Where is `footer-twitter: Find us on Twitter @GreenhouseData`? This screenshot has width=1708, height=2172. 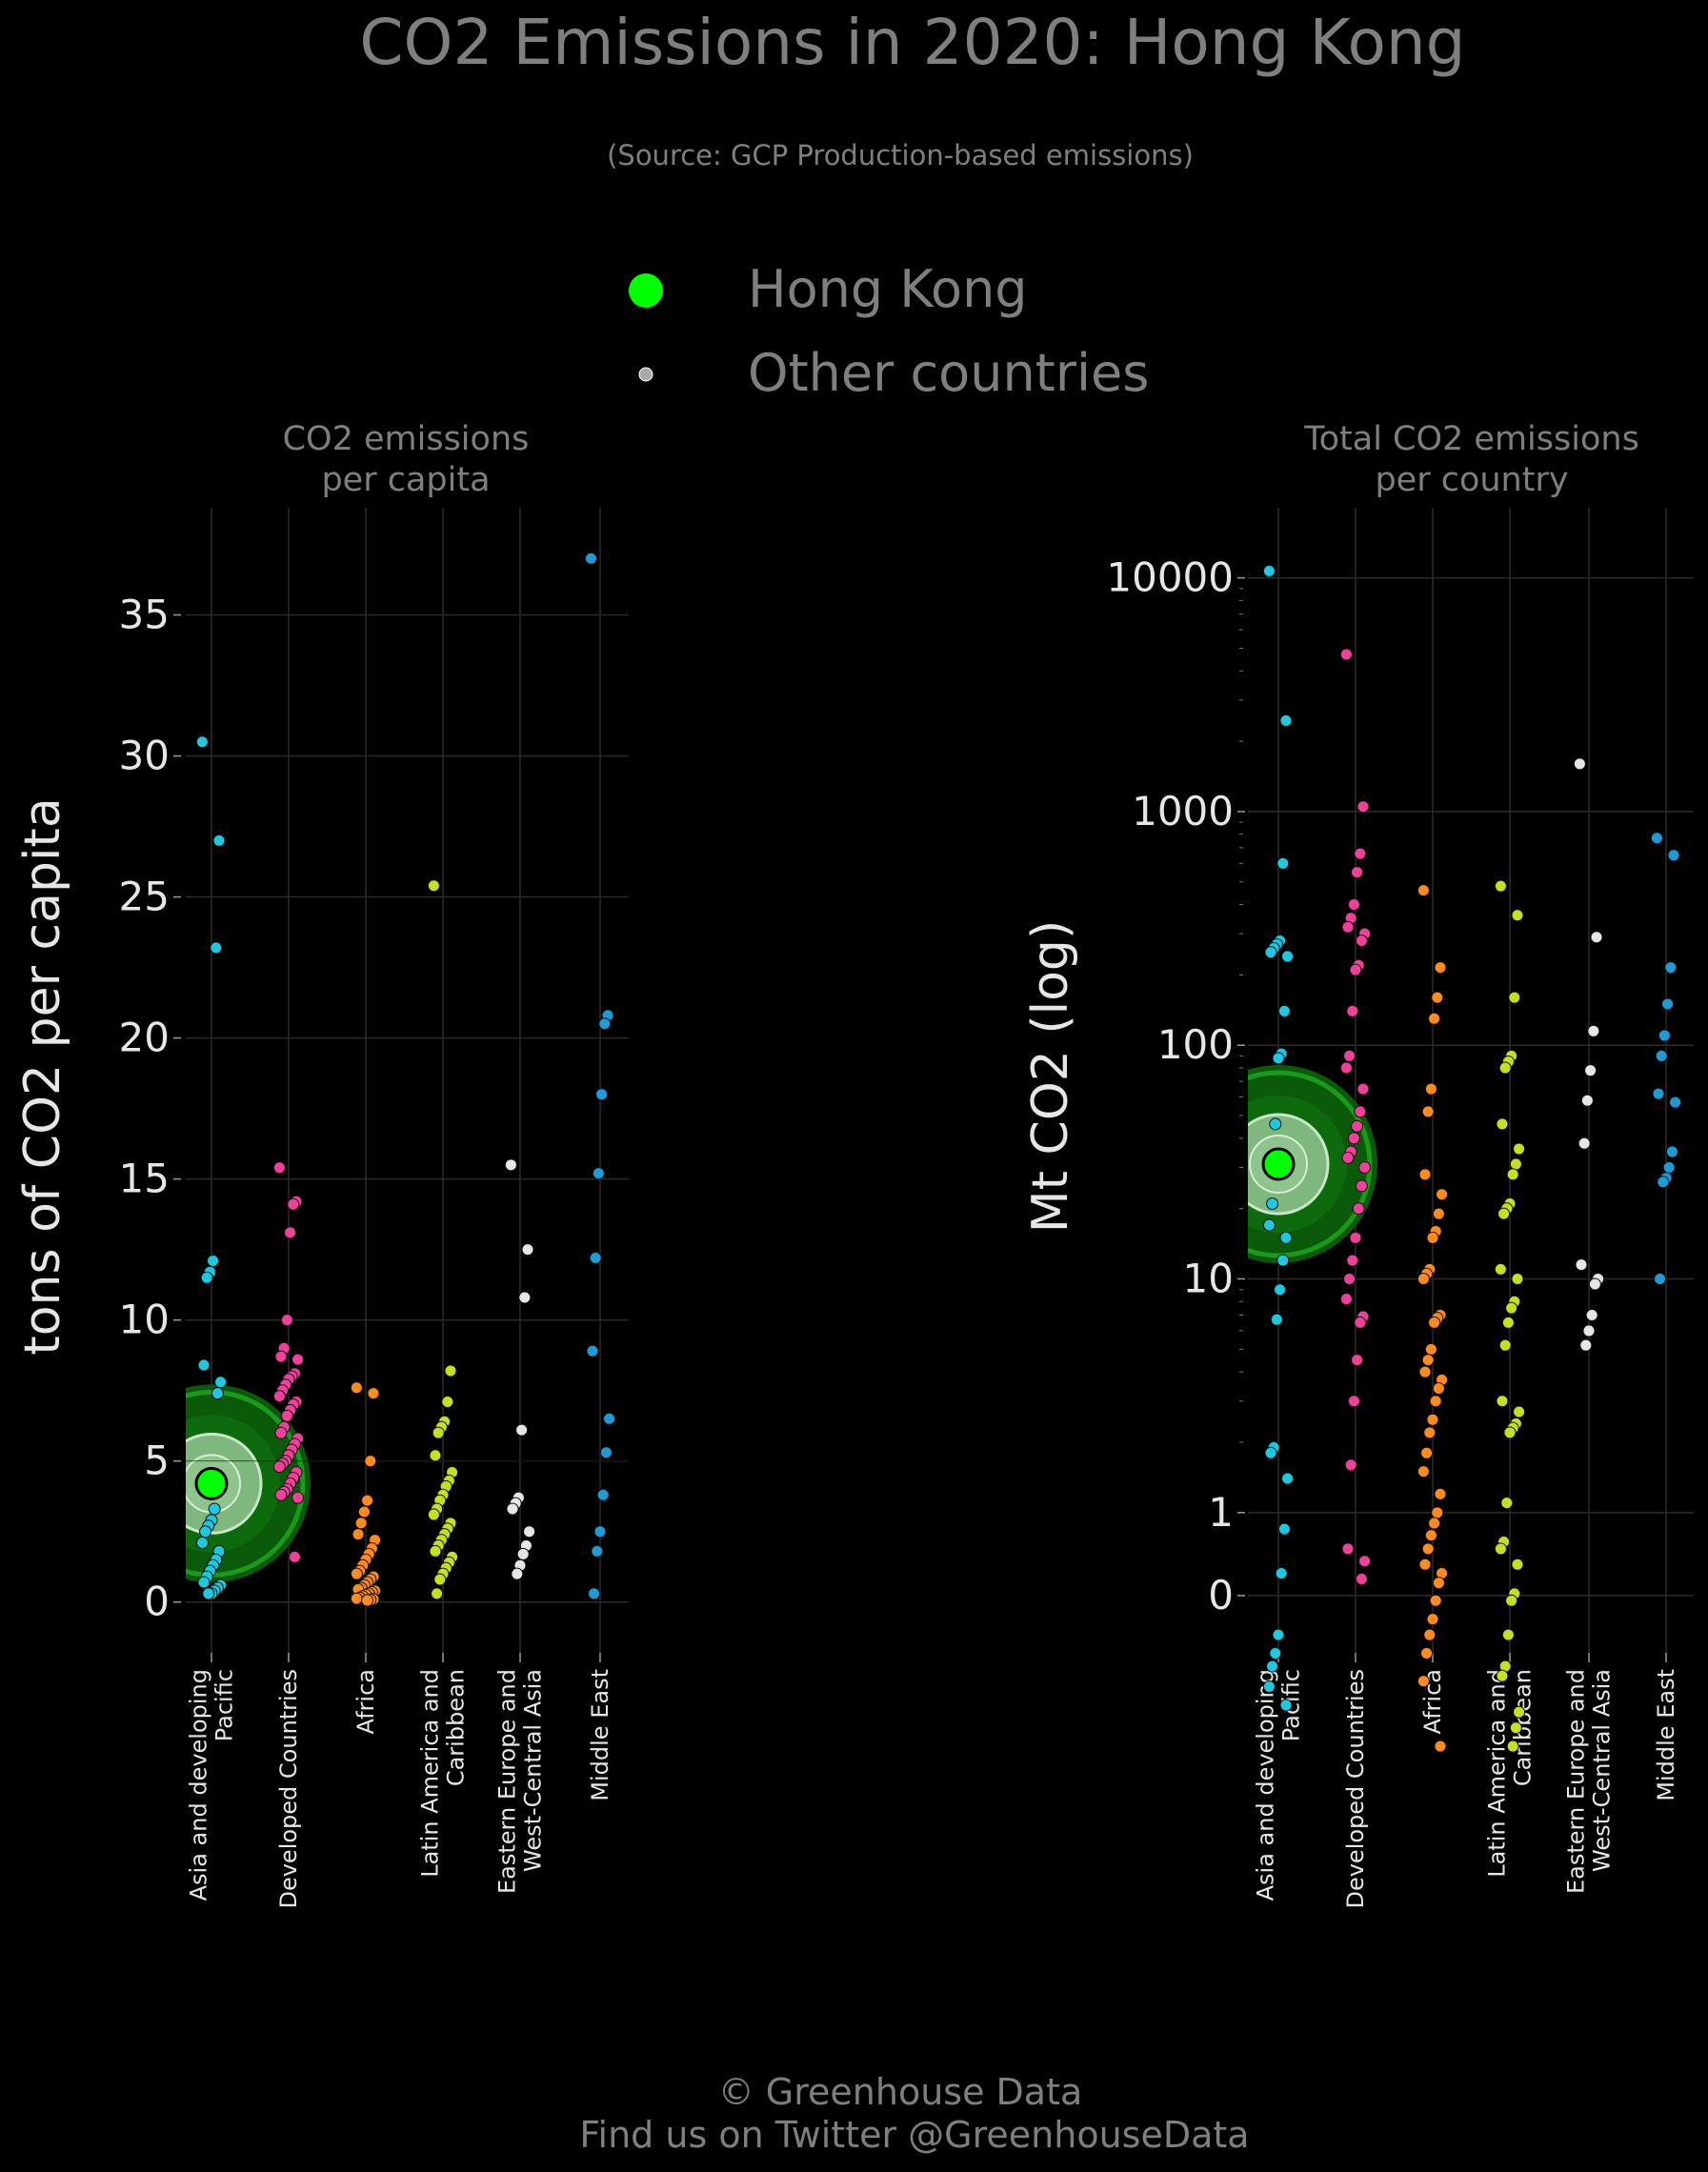 footer-twitter: Find us on Twitter @GreenhouseData is located at coordinates (914, 2135).